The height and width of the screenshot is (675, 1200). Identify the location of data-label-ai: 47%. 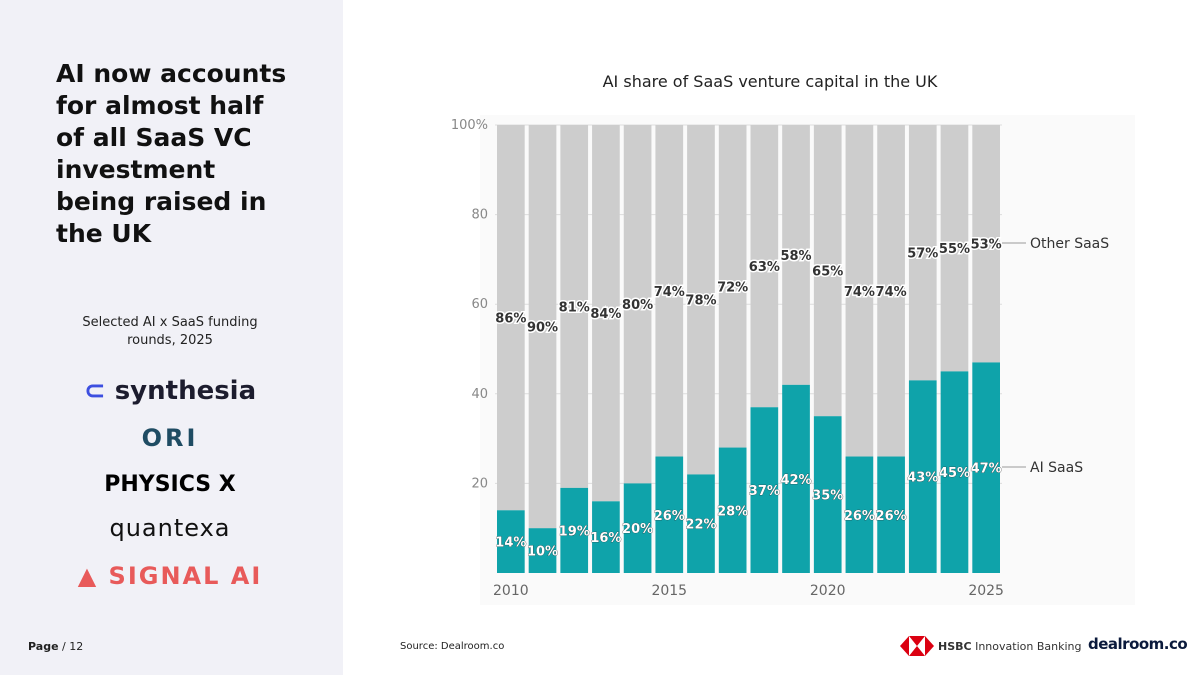
(986, 469).